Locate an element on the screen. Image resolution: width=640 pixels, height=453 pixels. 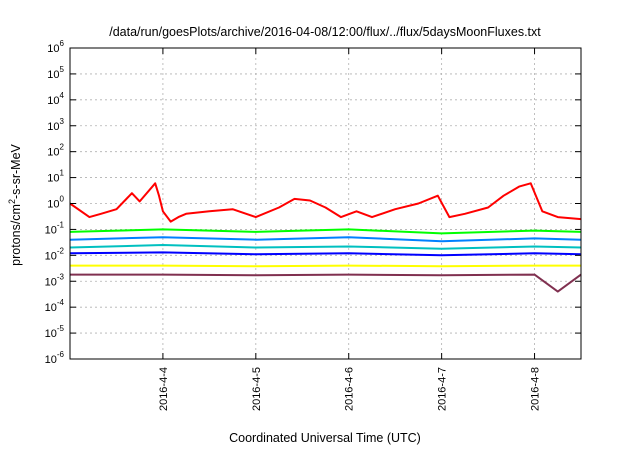
y-tick-label: 10¹ is located at coordinates (55, 177).